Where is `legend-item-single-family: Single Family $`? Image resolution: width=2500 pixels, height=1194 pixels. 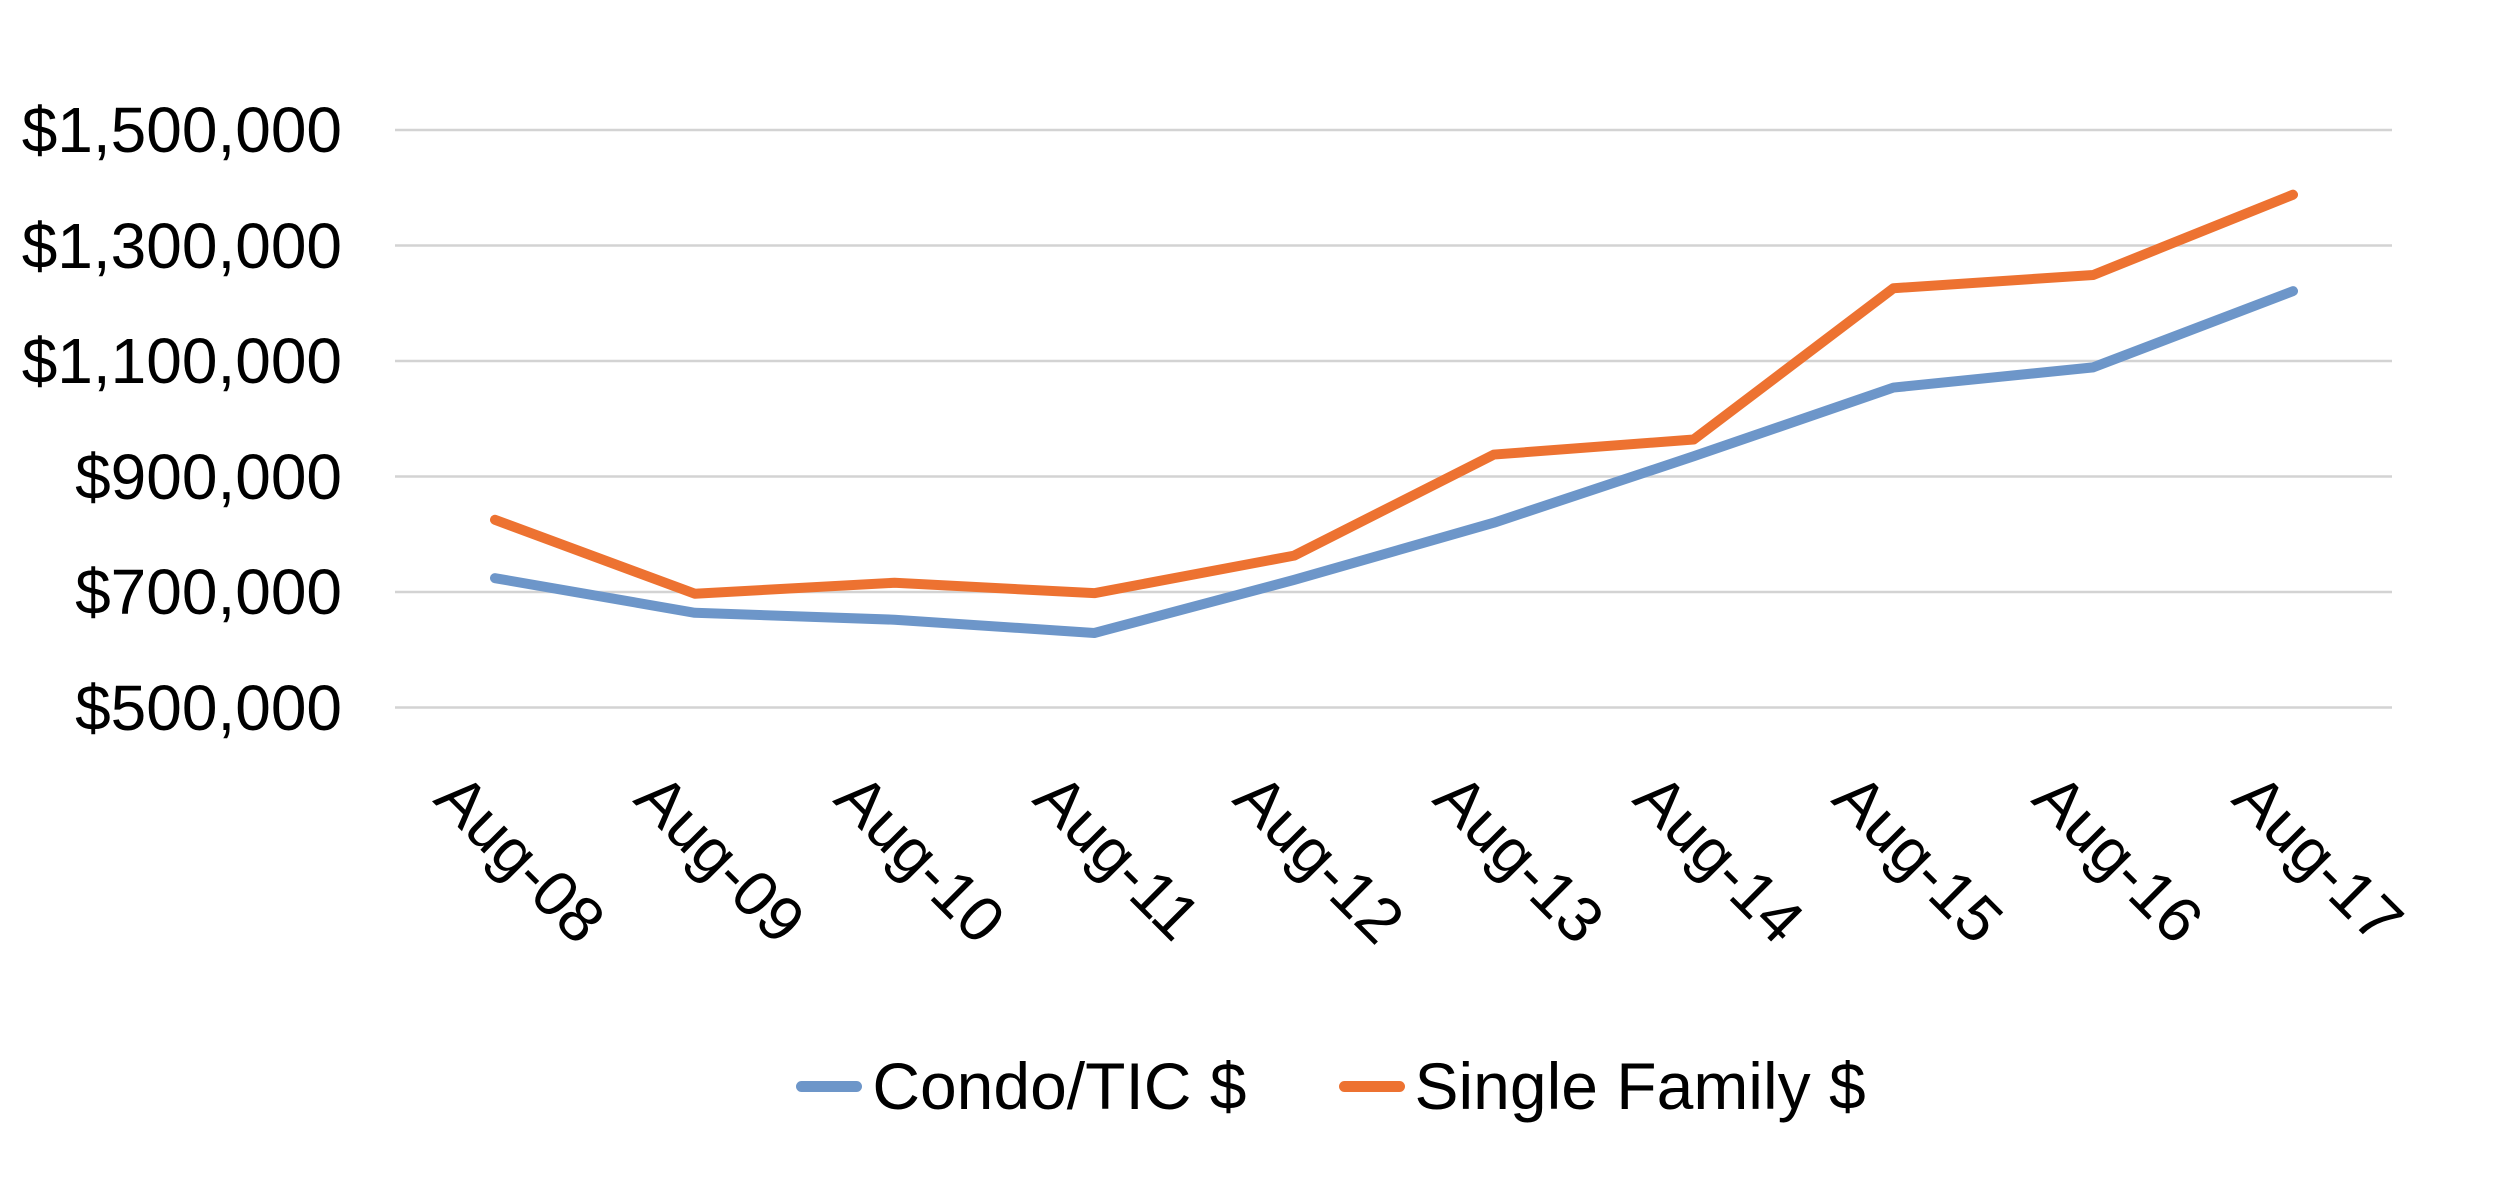
legend-item-single-family: Single Family $ is located at coordinates (1602, 1087).